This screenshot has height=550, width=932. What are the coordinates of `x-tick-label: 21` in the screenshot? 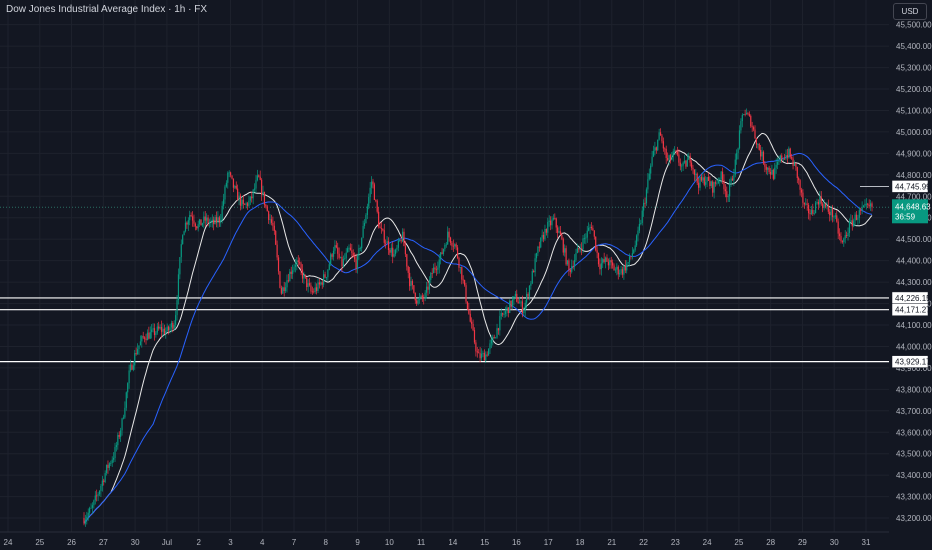 It's located at (611, 542).